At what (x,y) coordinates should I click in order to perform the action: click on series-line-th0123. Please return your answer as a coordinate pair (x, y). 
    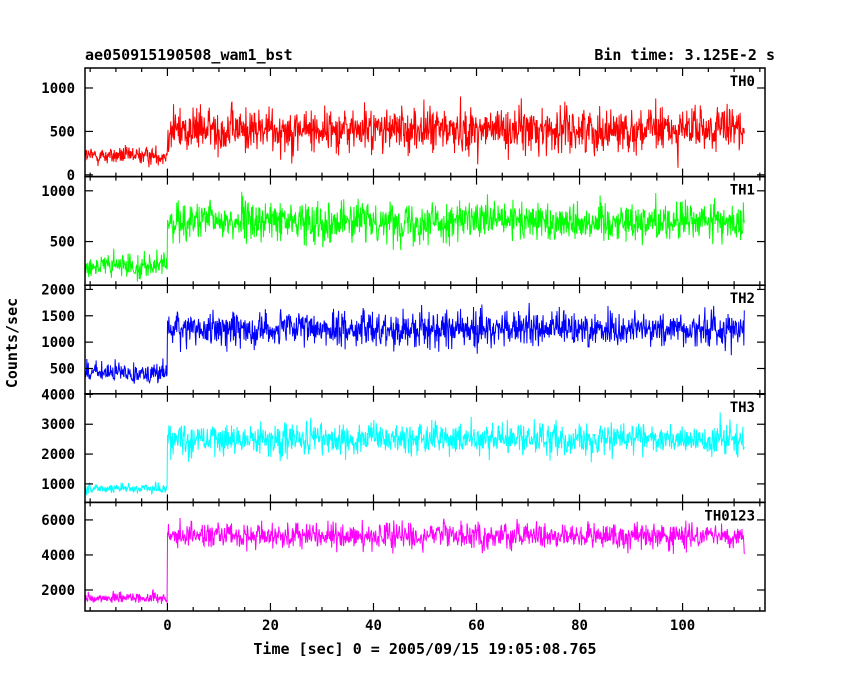
    Looking at the image, I should click on (414, 561).